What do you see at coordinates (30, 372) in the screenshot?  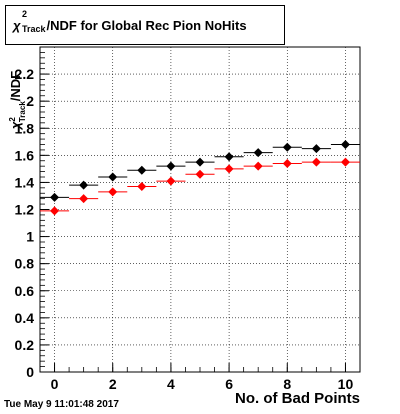 I see `y-tick-label: 0` at bounding box center [30, 372].